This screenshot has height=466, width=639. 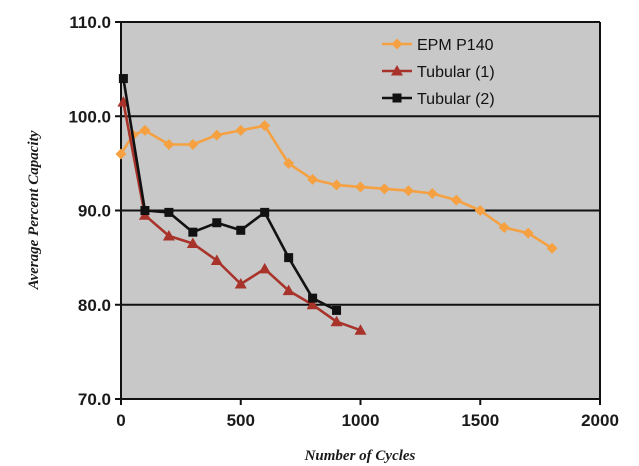 What do you see at coordinates (34, 210) in the screenshot?
I see `y-axis-title: Average Percent Capacity` at bounding box center [34, 210].